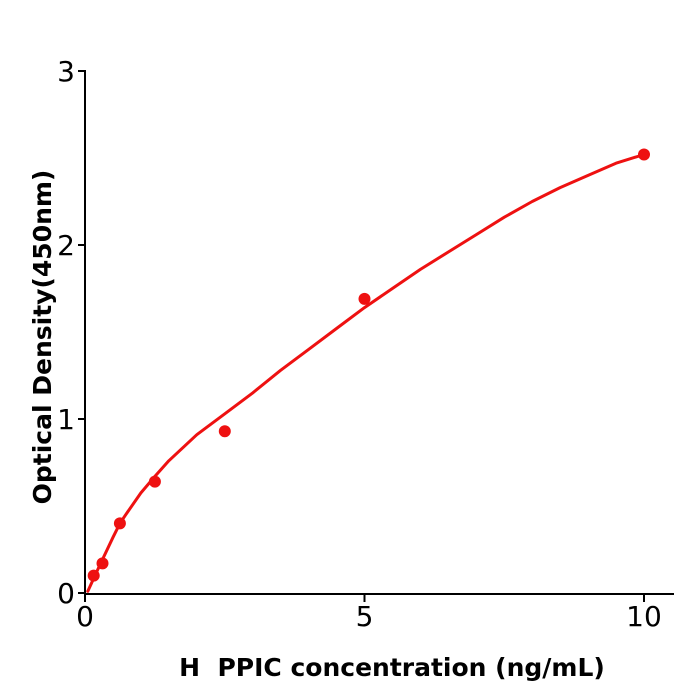 This screenshot has width=700, height=700. Describe the element at coordinates (66, 245) in the screenshot. I see `y-tick-label: 2` at that location.